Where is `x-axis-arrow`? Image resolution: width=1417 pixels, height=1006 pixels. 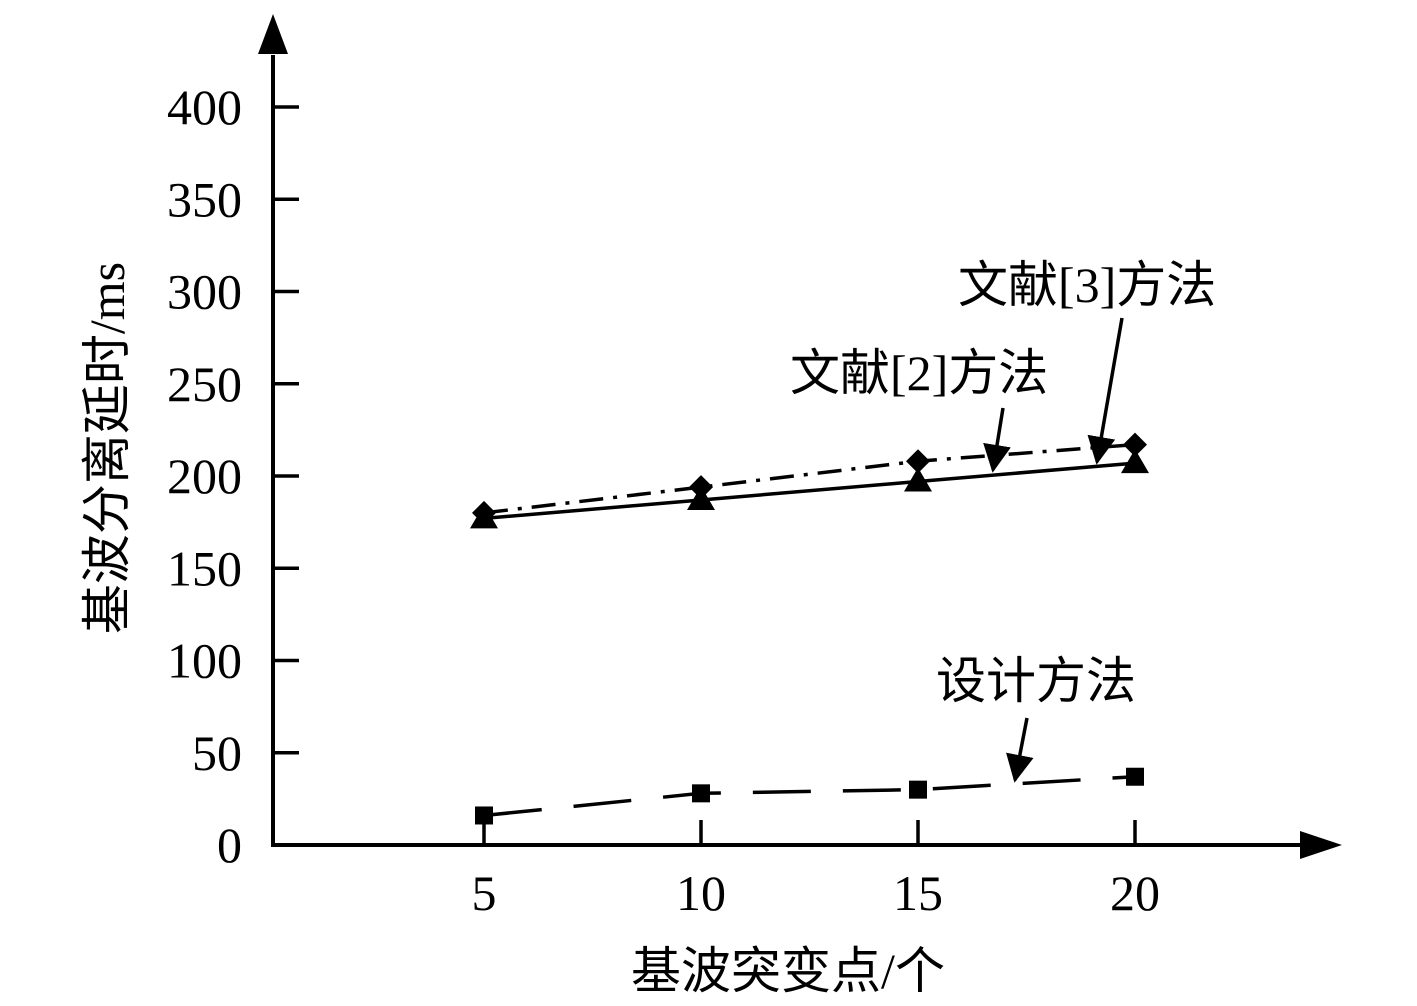 x-axis-arrow is located at coordinates (1321, 845).